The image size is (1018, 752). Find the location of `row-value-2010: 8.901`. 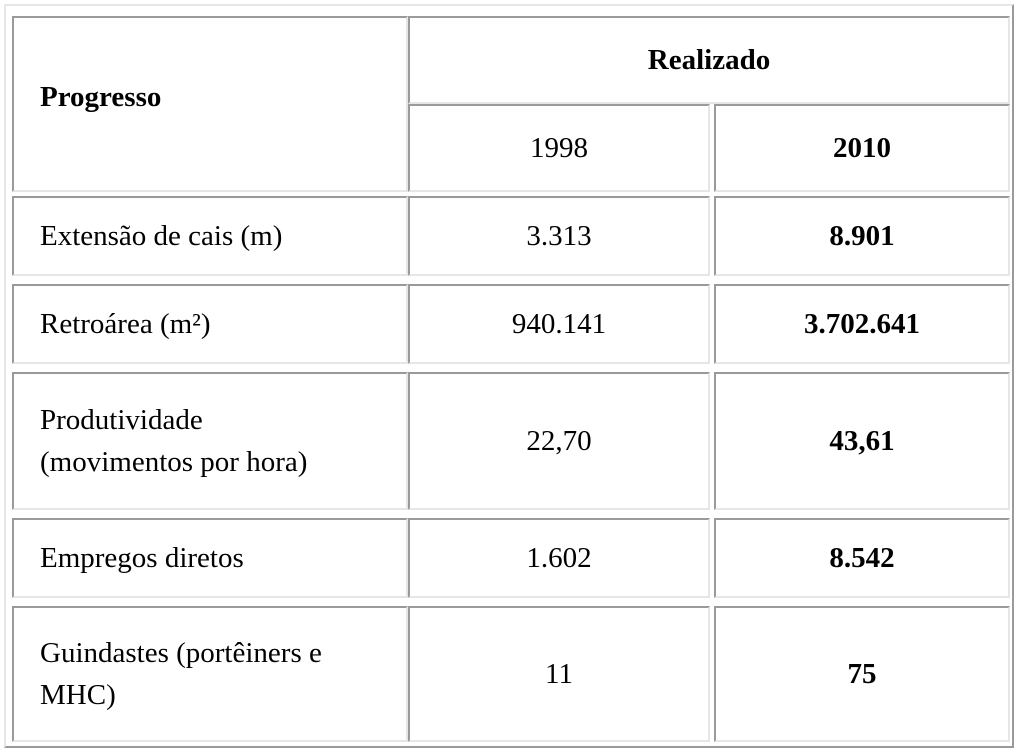

row-value-2010: 8.901 is located at coordinates (862, 236).